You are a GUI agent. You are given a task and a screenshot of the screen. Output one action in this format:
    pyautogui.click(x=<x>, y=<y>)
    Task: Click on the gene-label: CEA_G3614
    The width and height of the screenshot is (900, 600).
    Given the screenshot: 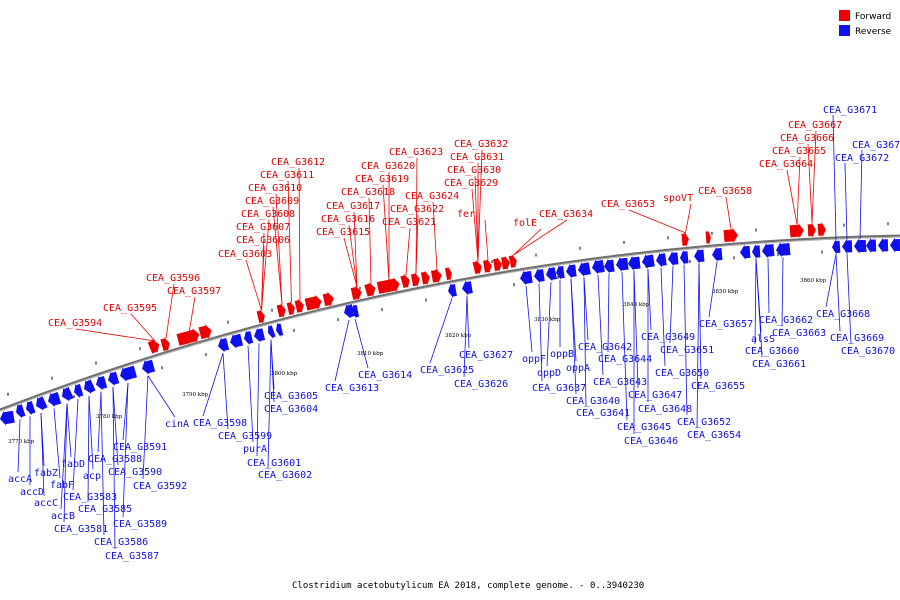 What is the action you would take?
    pyautogui.click(x=385, y=375)
    